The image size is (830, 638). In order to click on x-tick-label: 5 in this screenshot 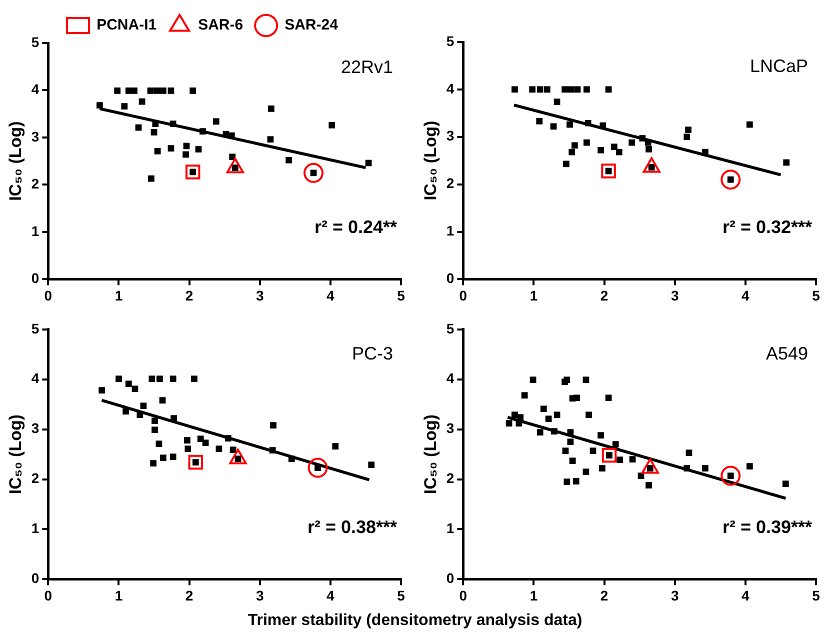, I will do `click(401, 295)`.